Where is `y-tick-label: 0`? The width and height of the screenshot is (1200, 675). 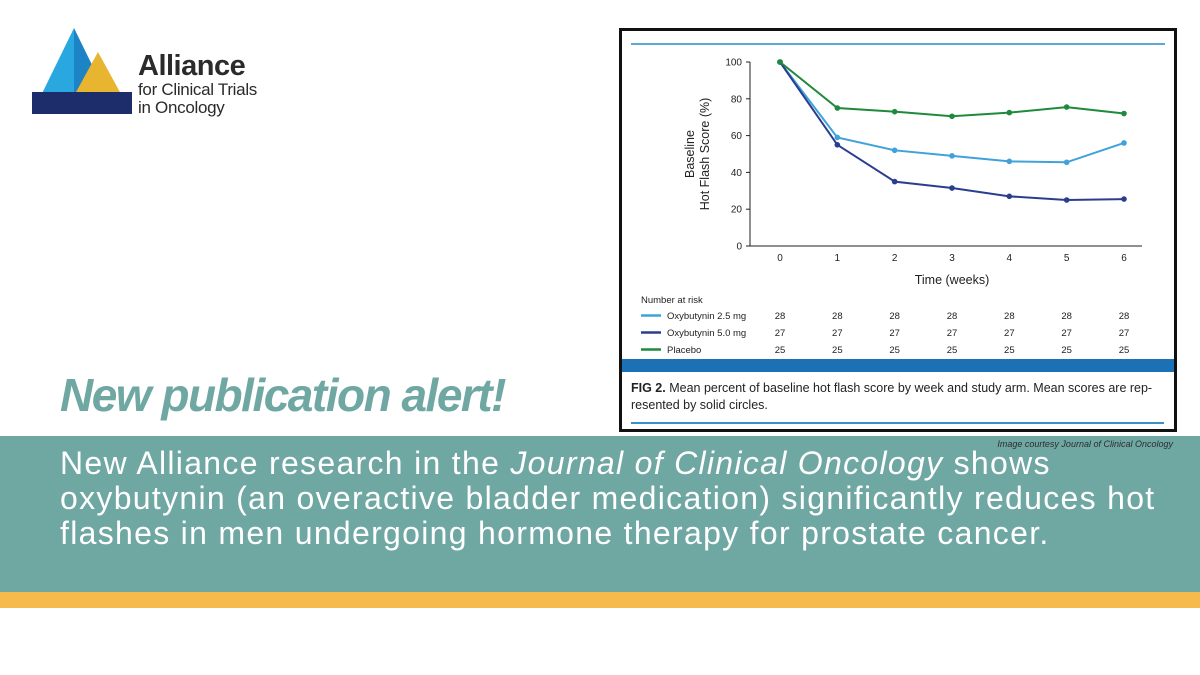 y-tick-label: 0 is located at coordinates (739, 247).